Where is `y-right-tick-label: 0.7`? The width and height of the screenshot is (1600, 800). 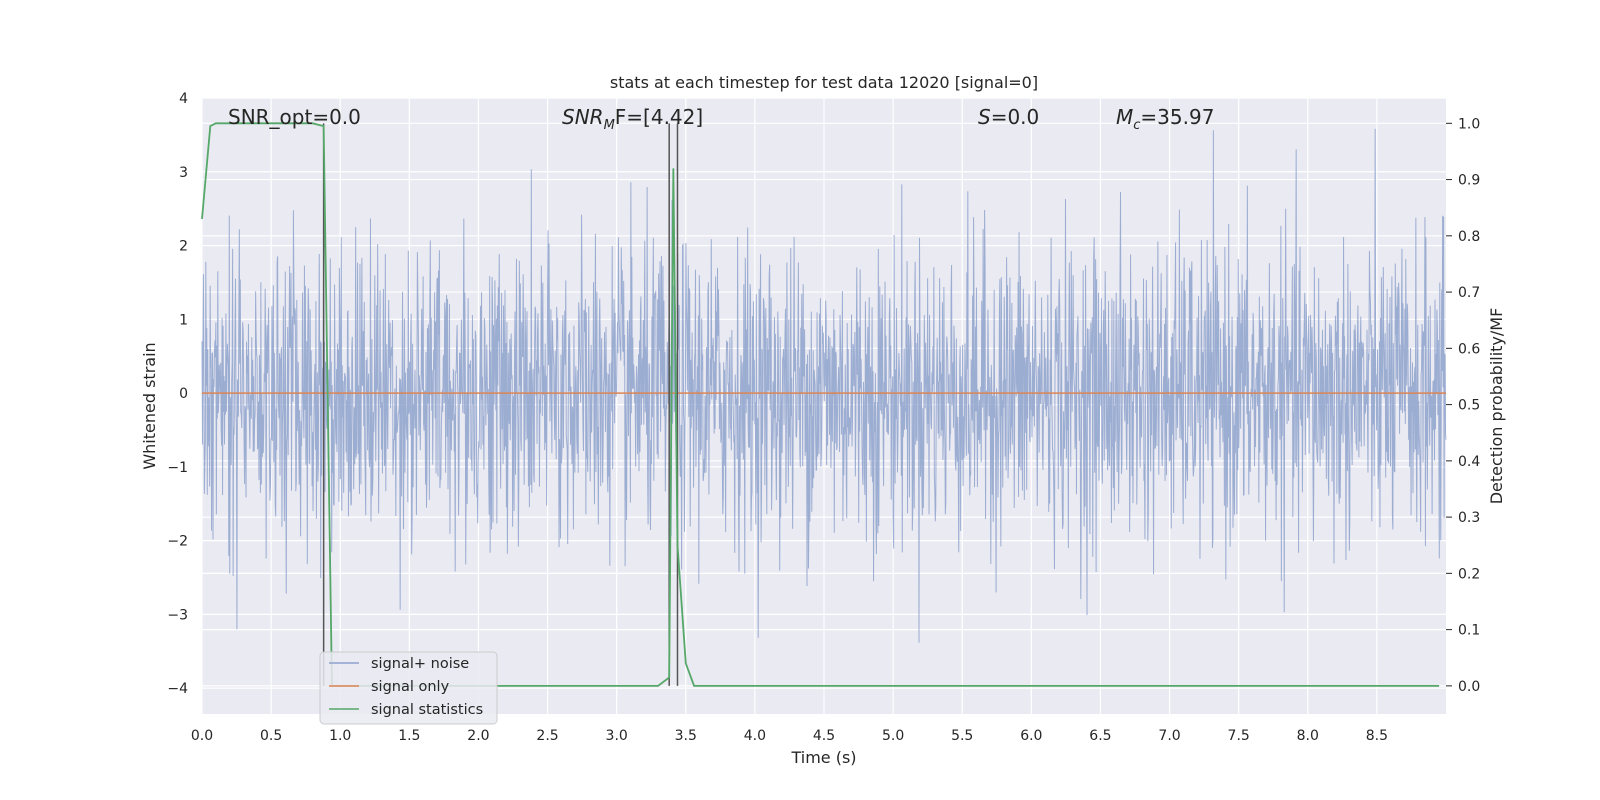 y-right-tick-label: 0.7 is located at coordinates (1469, 293).